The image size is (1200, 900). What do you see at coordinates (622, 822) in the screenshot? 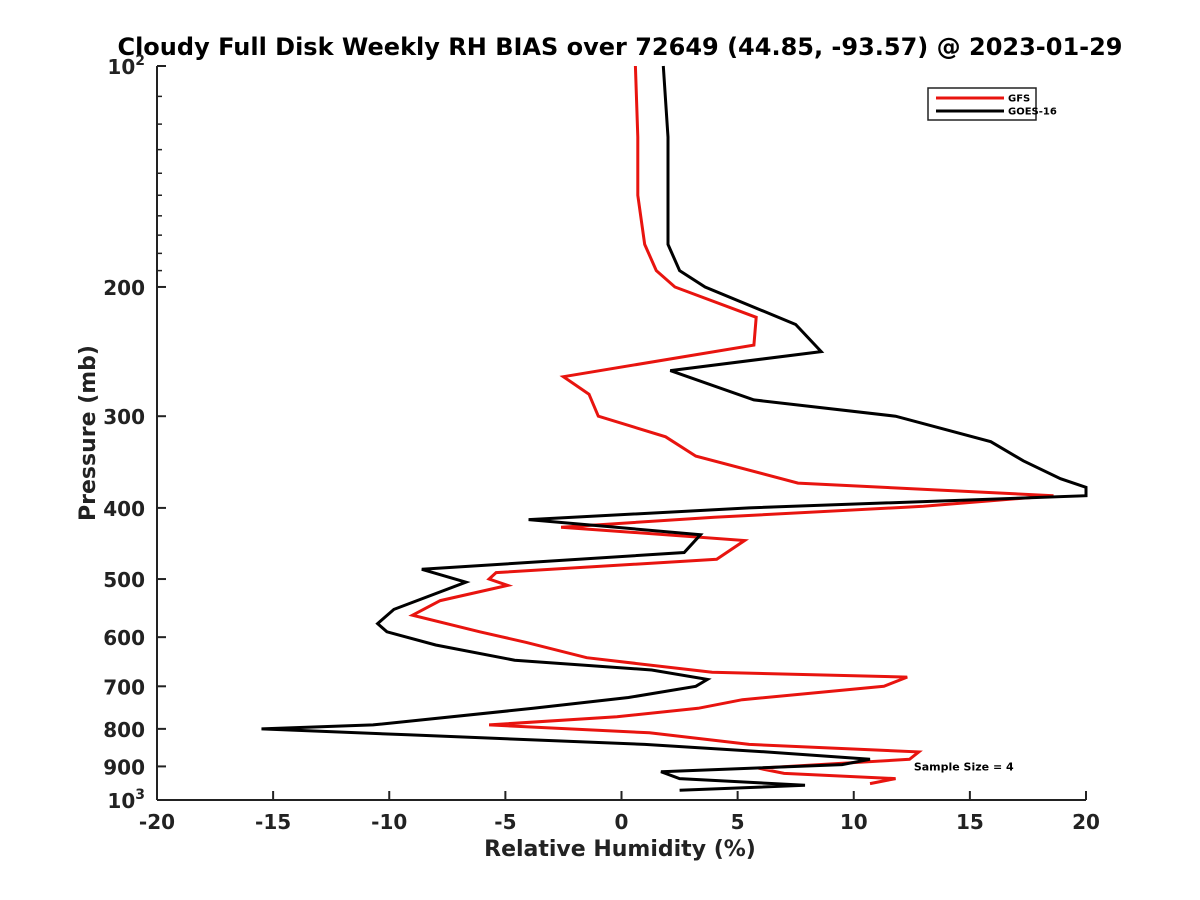
I see `x-tick-label: 0` at bounding box center [622, 822].